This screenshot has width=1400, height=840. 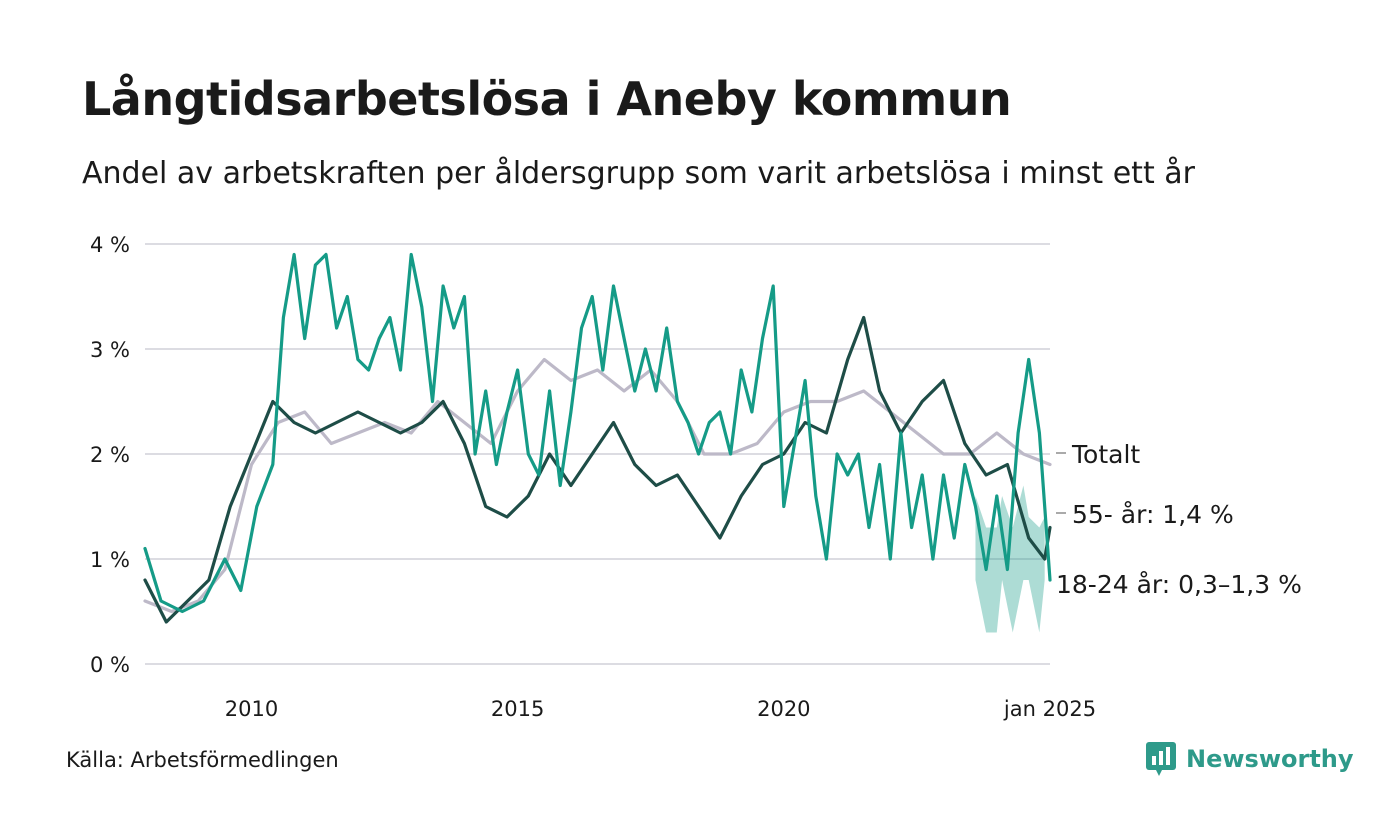 What do you see at coordinates (251, 709) in the screenshot?
I see `x-tick-label: 2010` at bounding box center [251, 709].